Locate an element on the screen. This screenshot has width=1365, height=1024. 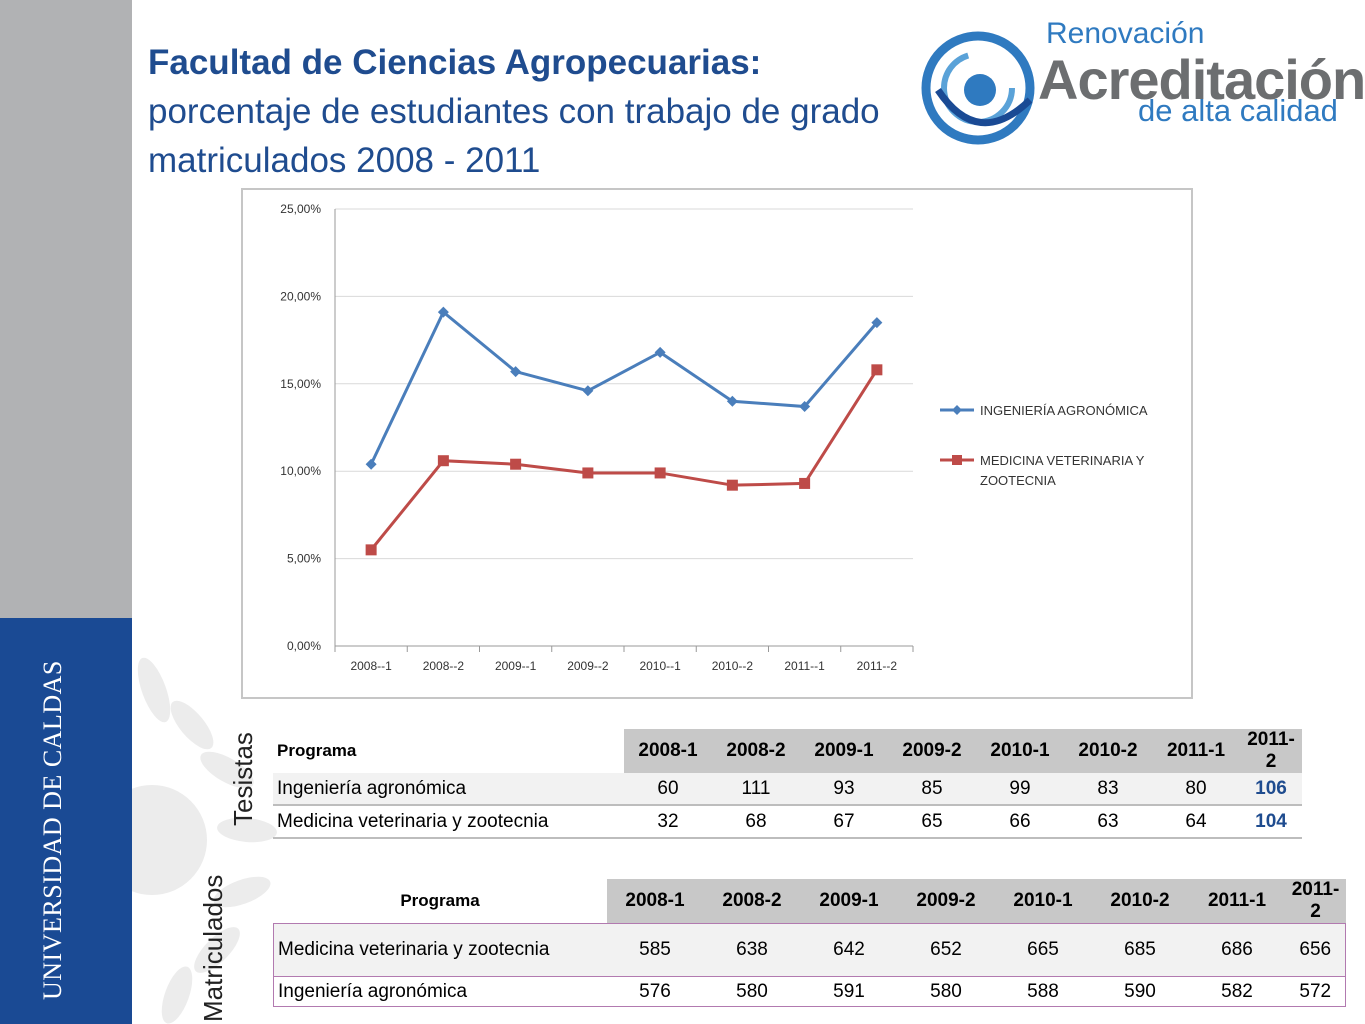
tesistas-label: Tesistas is located at coordinates (243, 779).